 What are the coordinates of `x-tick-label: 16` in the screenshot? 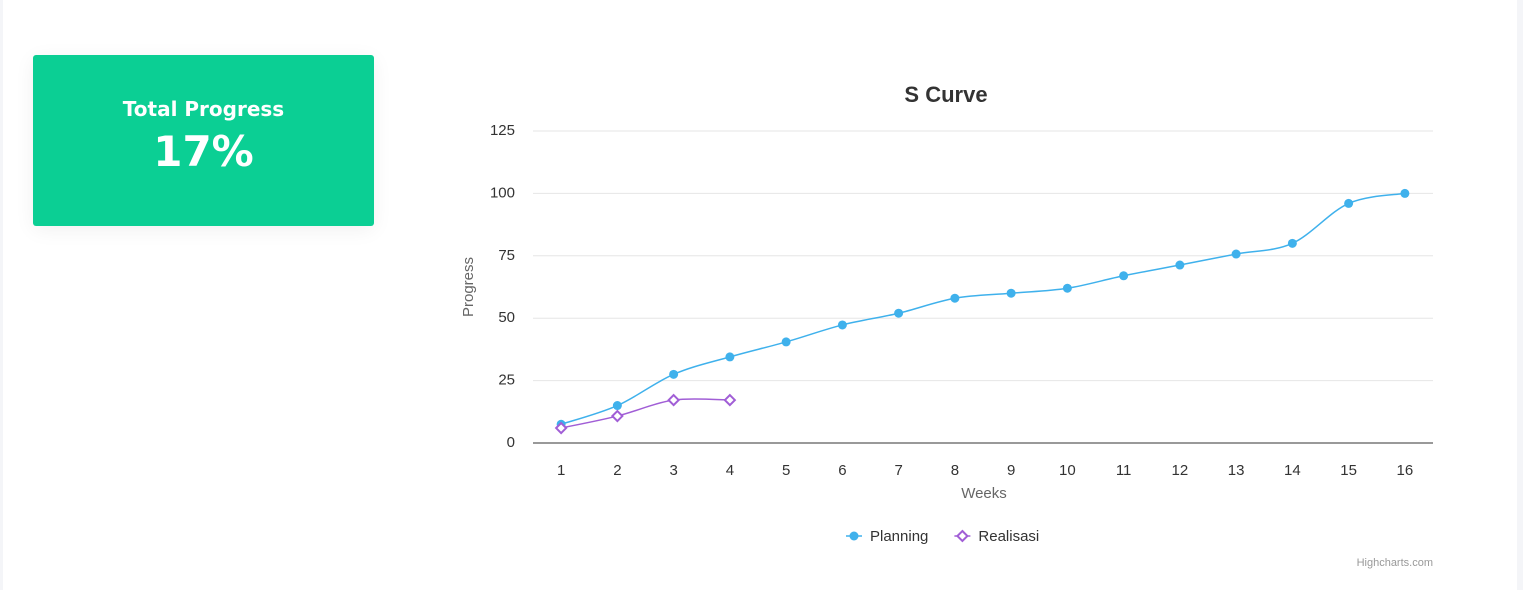 It's located at (1405, 470).